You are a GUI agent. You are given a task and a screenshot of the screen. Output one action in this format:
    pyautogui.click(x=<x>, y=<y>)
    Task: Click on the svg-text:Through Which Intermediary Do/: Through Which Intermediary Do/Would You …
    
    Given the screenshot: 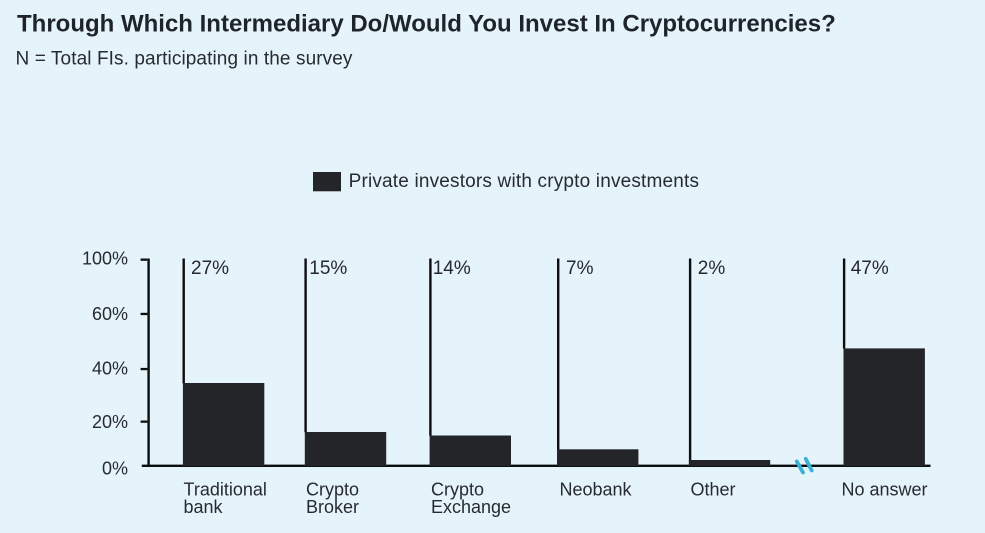 What is the action you would take?
    pyautogui.click(x=426, y=24)
    